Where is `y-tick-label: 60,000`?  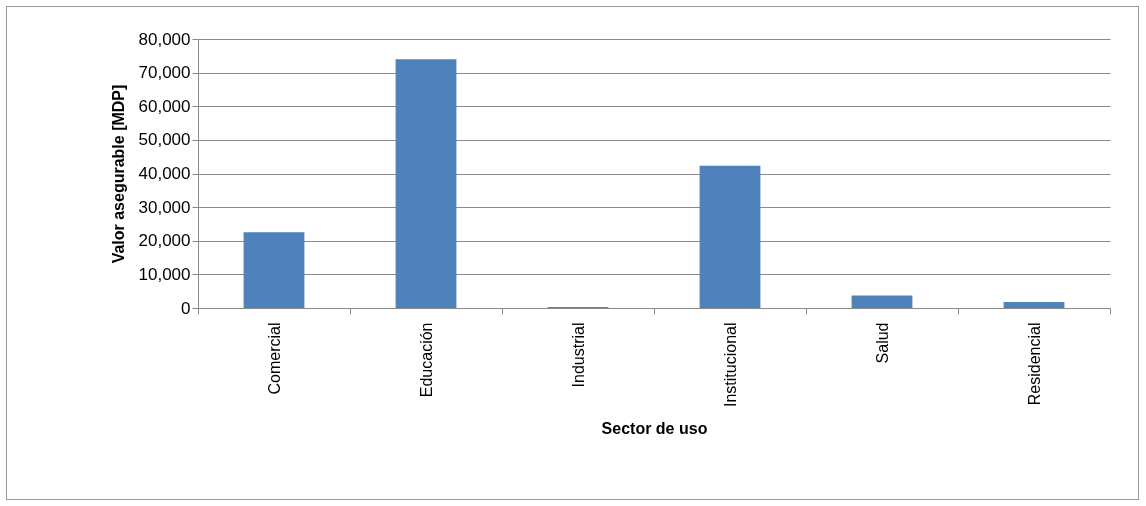
y-tick-label: 60,000 is located at coordinates (164, 106).